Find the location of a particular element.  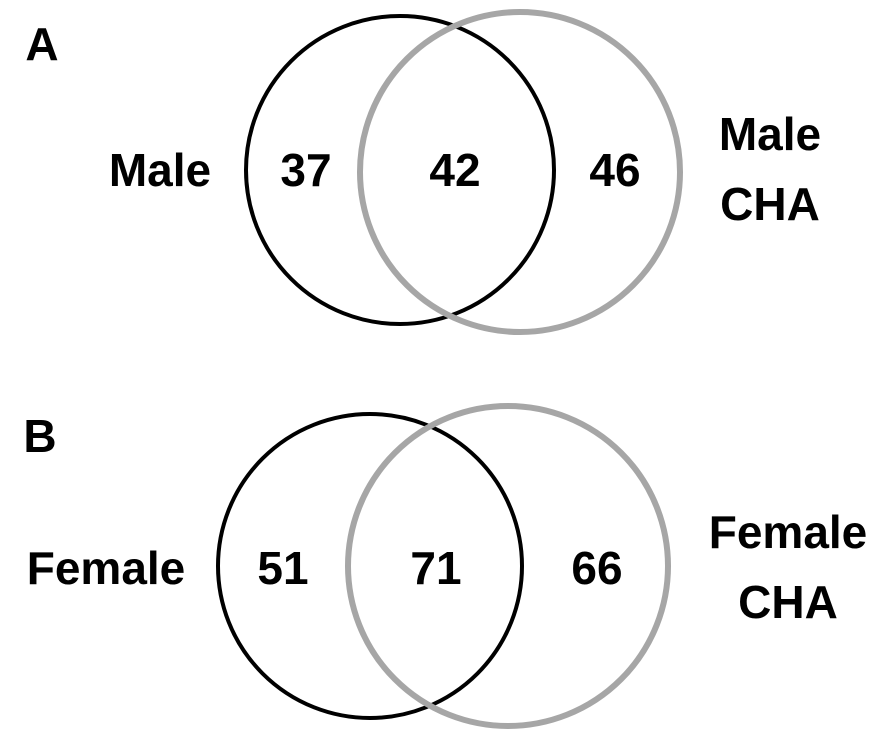

left-only-count: 51 is located at coordinates (282, 568).